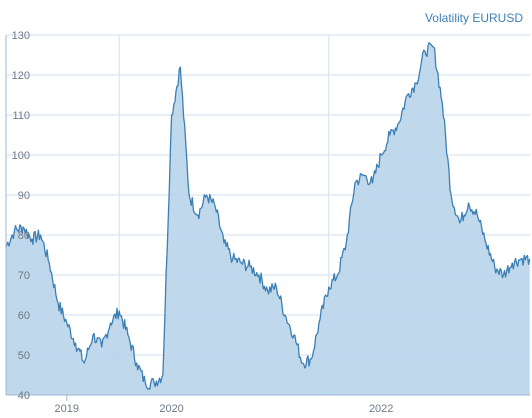 This screenshot has width=532, height=418. What do you see at coordinates (171, 409) in the screenshot?
I see `x-tick-label: 2020` at bounding box center [171, 409].